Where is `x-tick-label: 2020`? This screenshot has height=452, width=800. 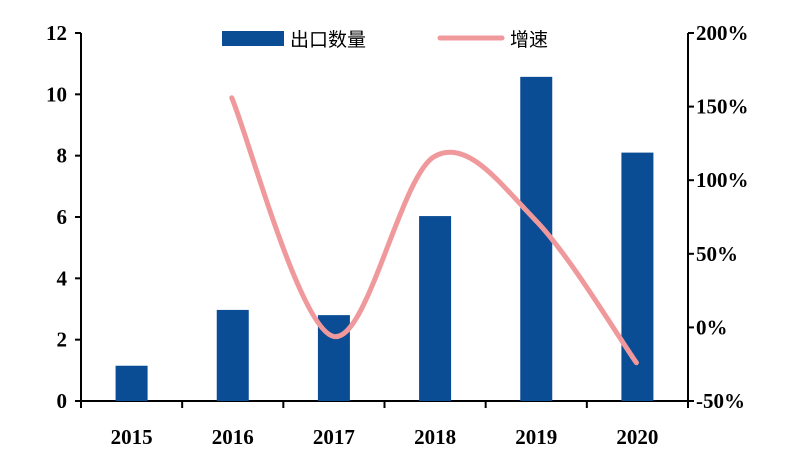
x-tick-label: 2020 is located at coordinates (637, 437).